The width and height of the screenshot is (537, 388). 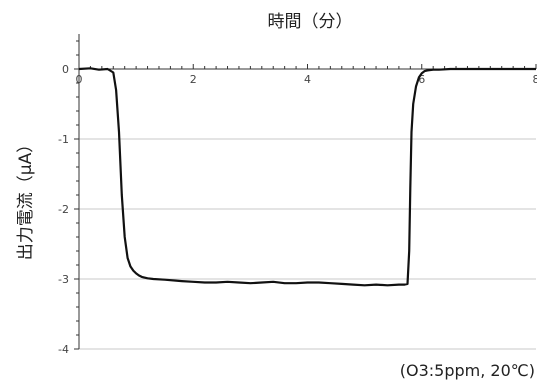 What do you see at coordinates (26, 198) in the screenshot?
I see `y-axis-label: 出力電流（μA）` at bounding box center [26, 198].